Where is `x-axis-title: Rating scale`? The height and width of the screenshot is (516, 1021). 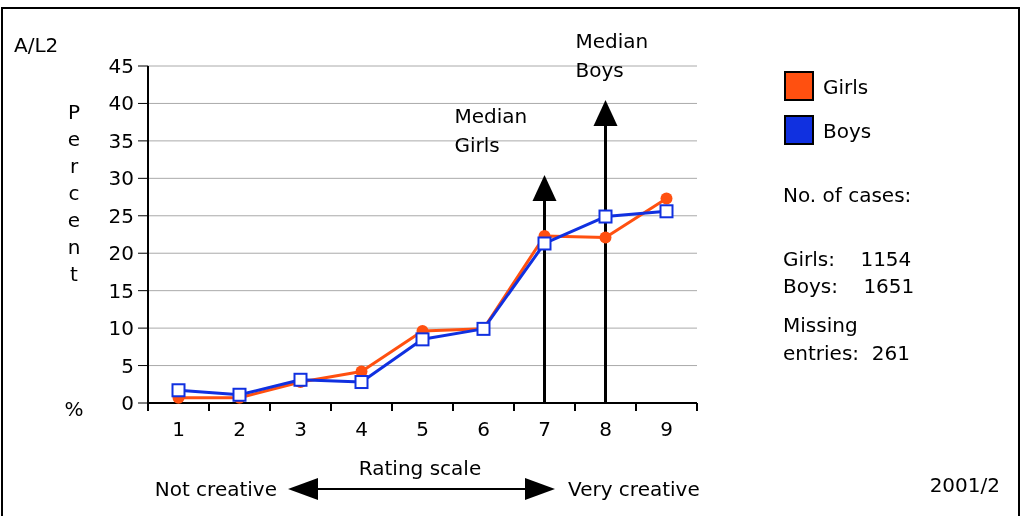 x-axis-title: Rating scale is located at coordinates (420, 468).